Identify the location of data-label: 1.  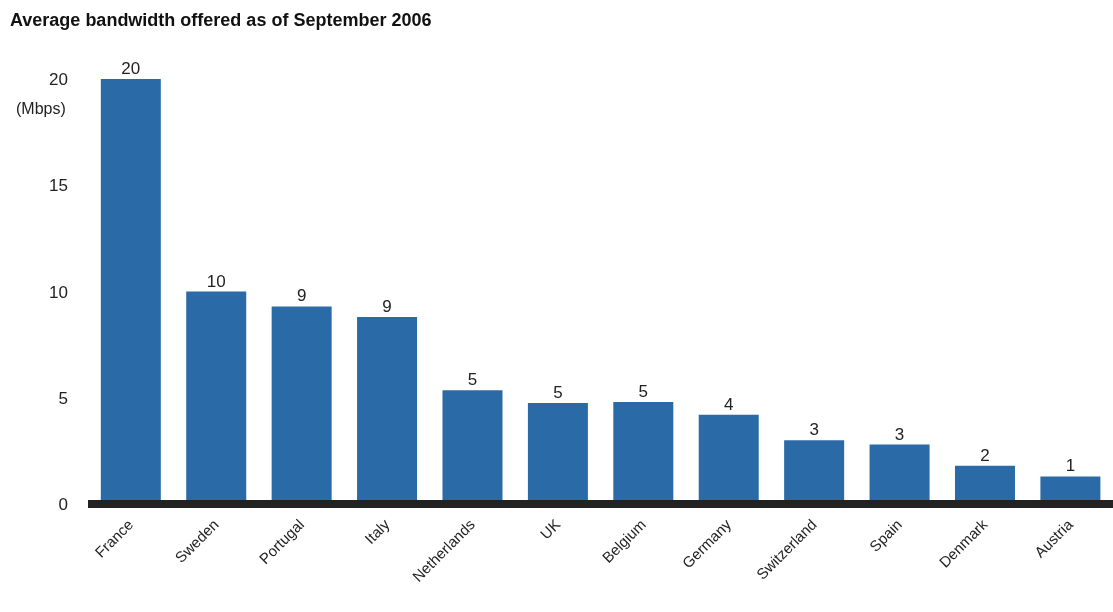
(1070, 466).